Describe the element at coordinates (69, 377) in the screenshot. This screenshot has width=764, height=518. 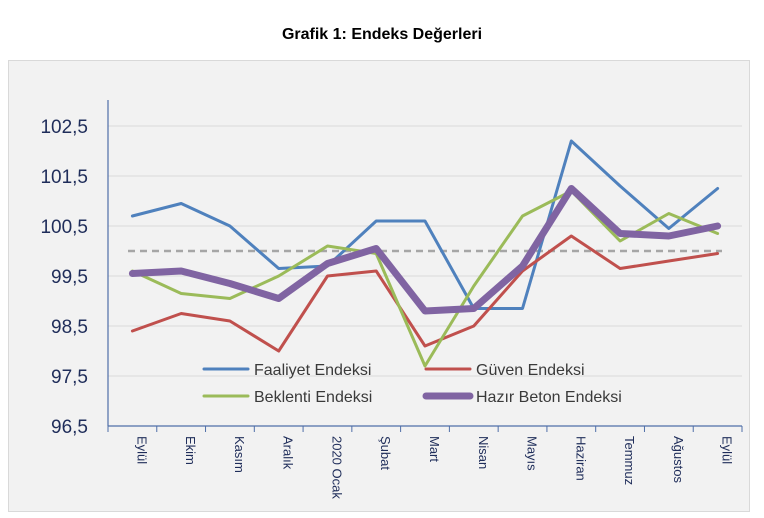
I see `y-tick-label: 97,5` at that location.